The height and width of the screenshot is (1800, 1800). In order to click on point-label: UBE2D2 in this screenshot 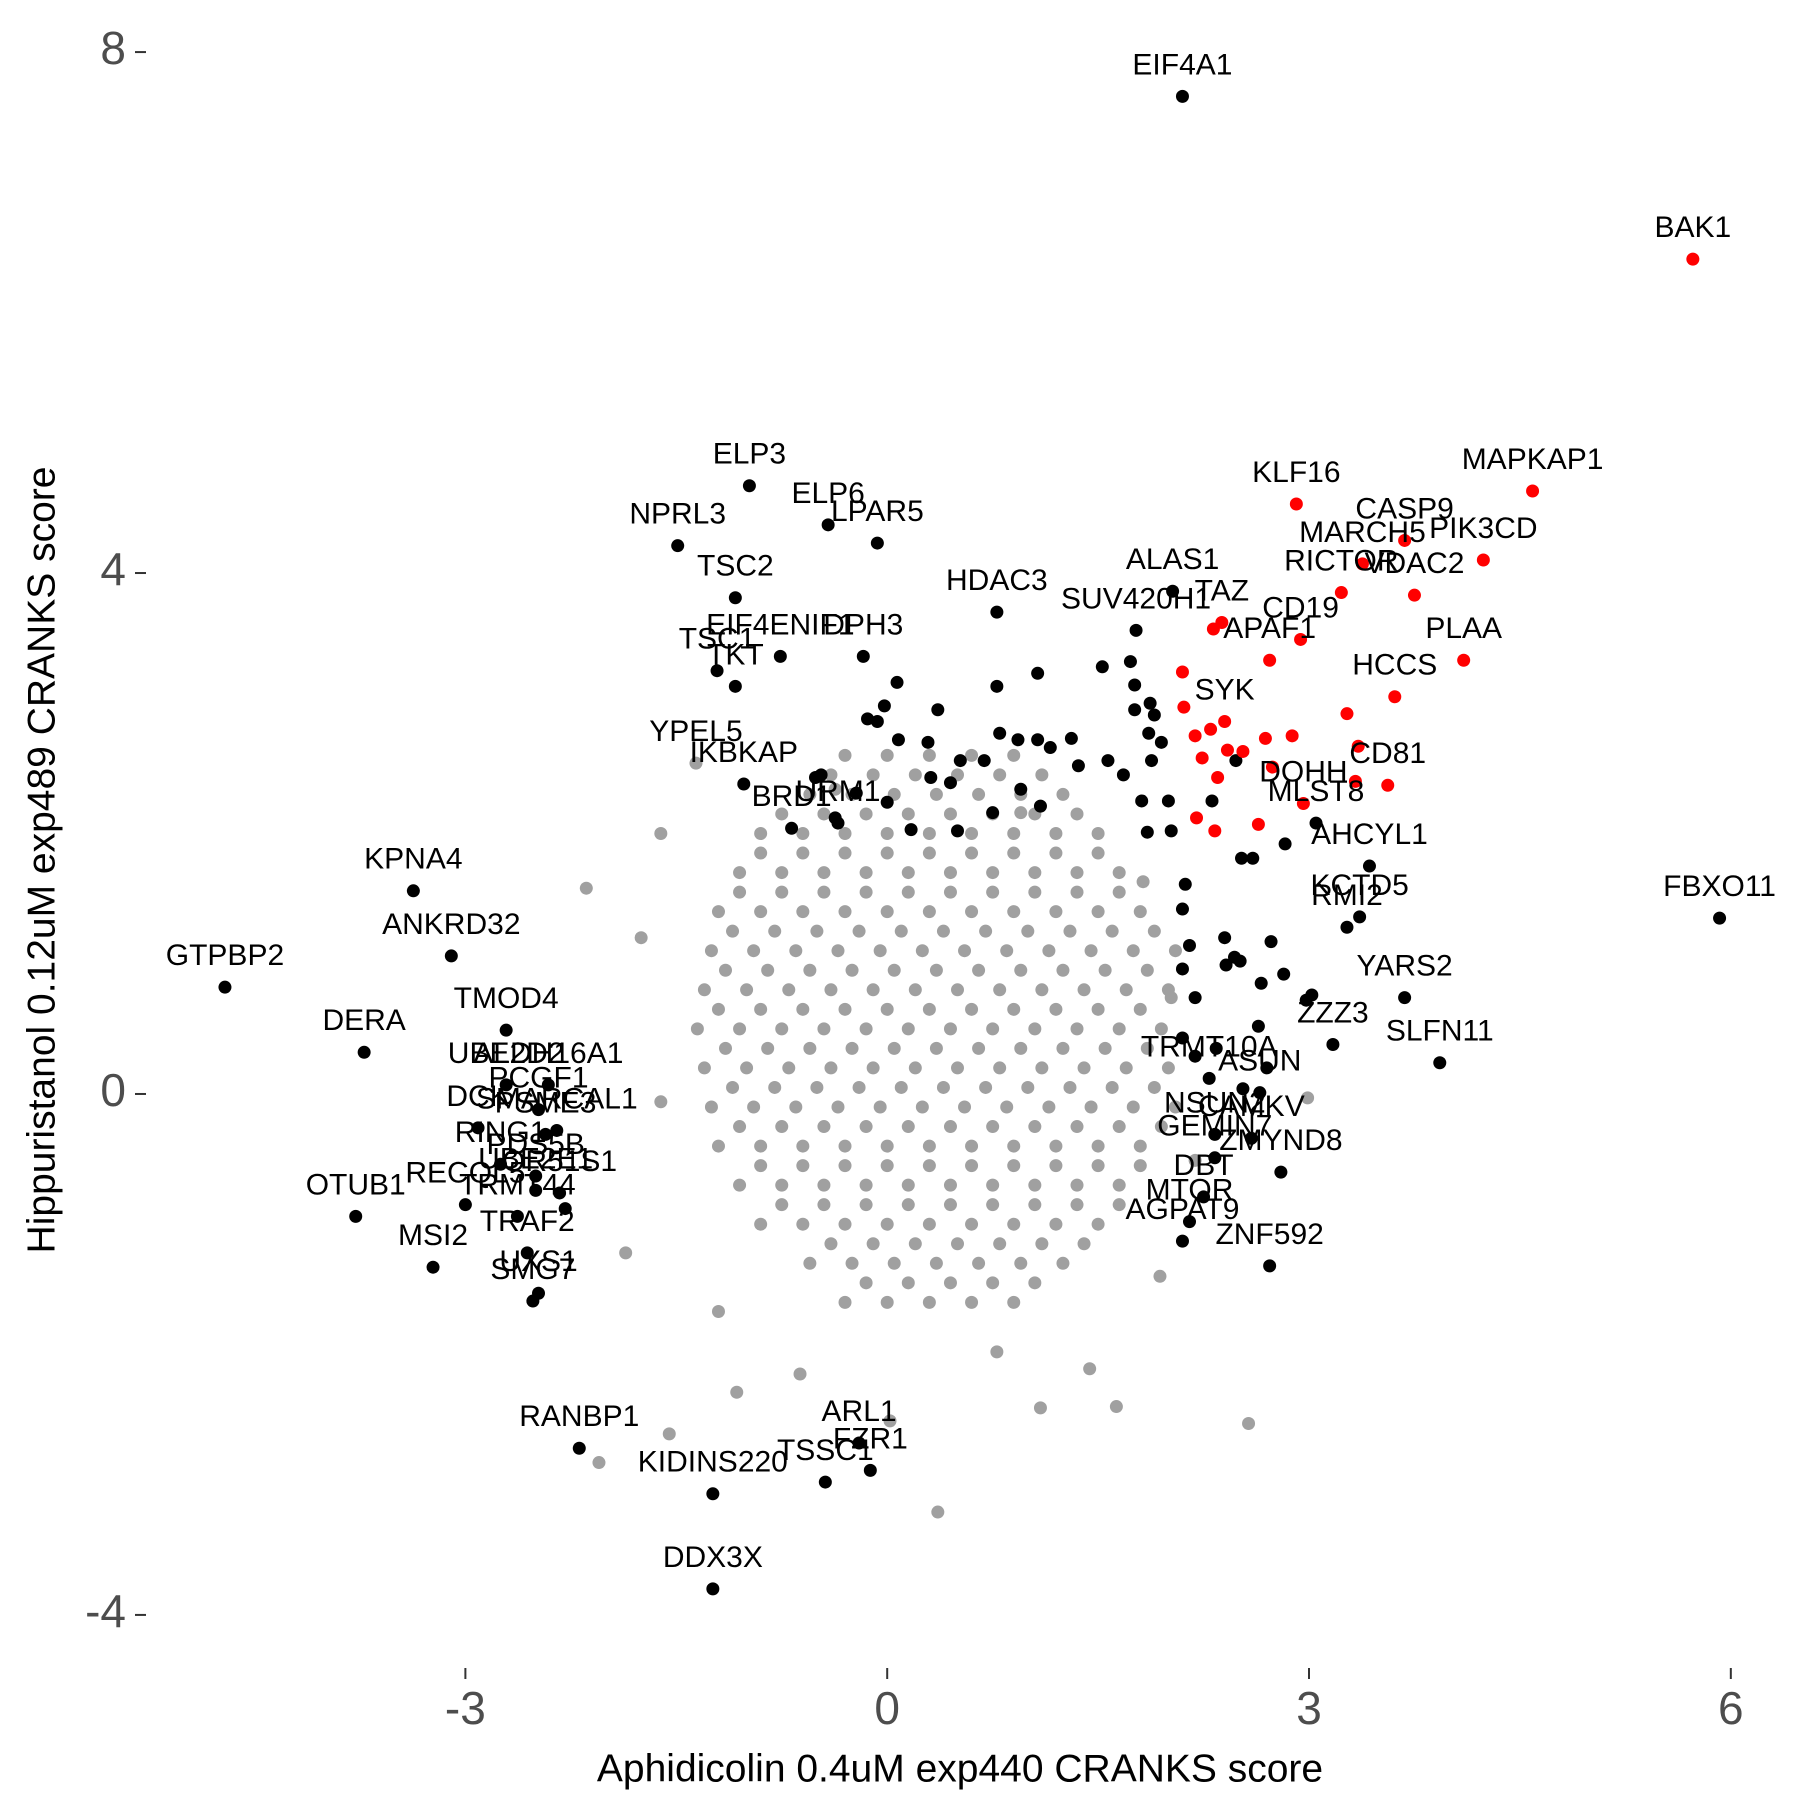, I will do `click(506, 1053)`.